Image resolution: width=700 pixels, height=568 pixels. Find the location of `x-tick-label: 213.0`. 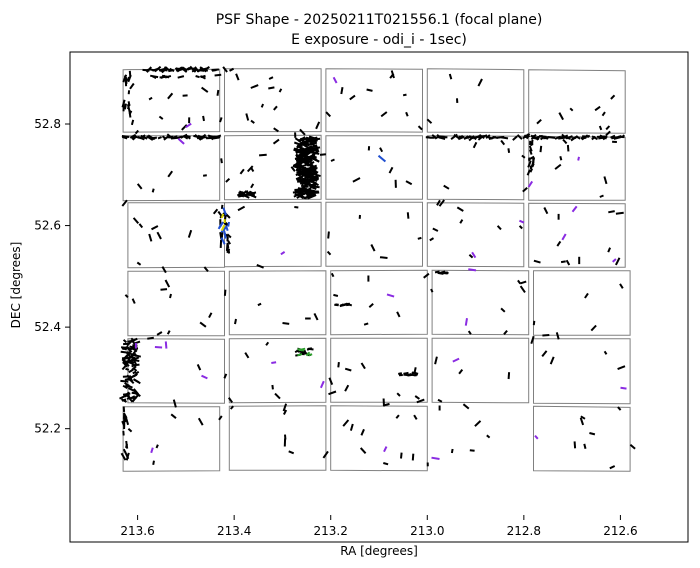

x-tick-label: 213.0 is located at coordinates (427, 531).